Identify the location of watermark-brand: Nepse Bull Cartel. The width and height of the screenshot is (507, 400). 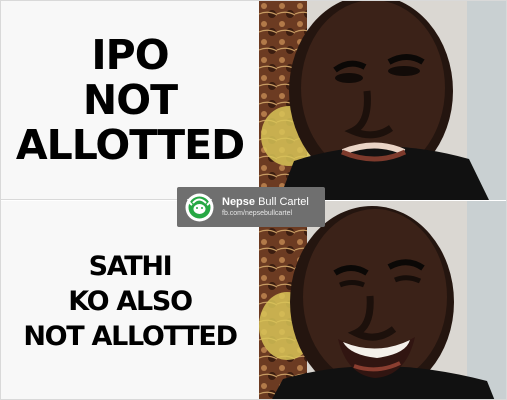
(265, 202).